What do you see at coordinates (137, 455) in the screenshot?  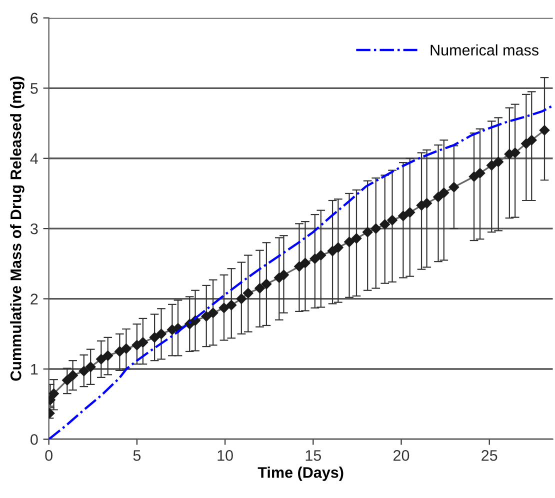 I see `x-tick-label: 5` at bounding box center [137, 455].